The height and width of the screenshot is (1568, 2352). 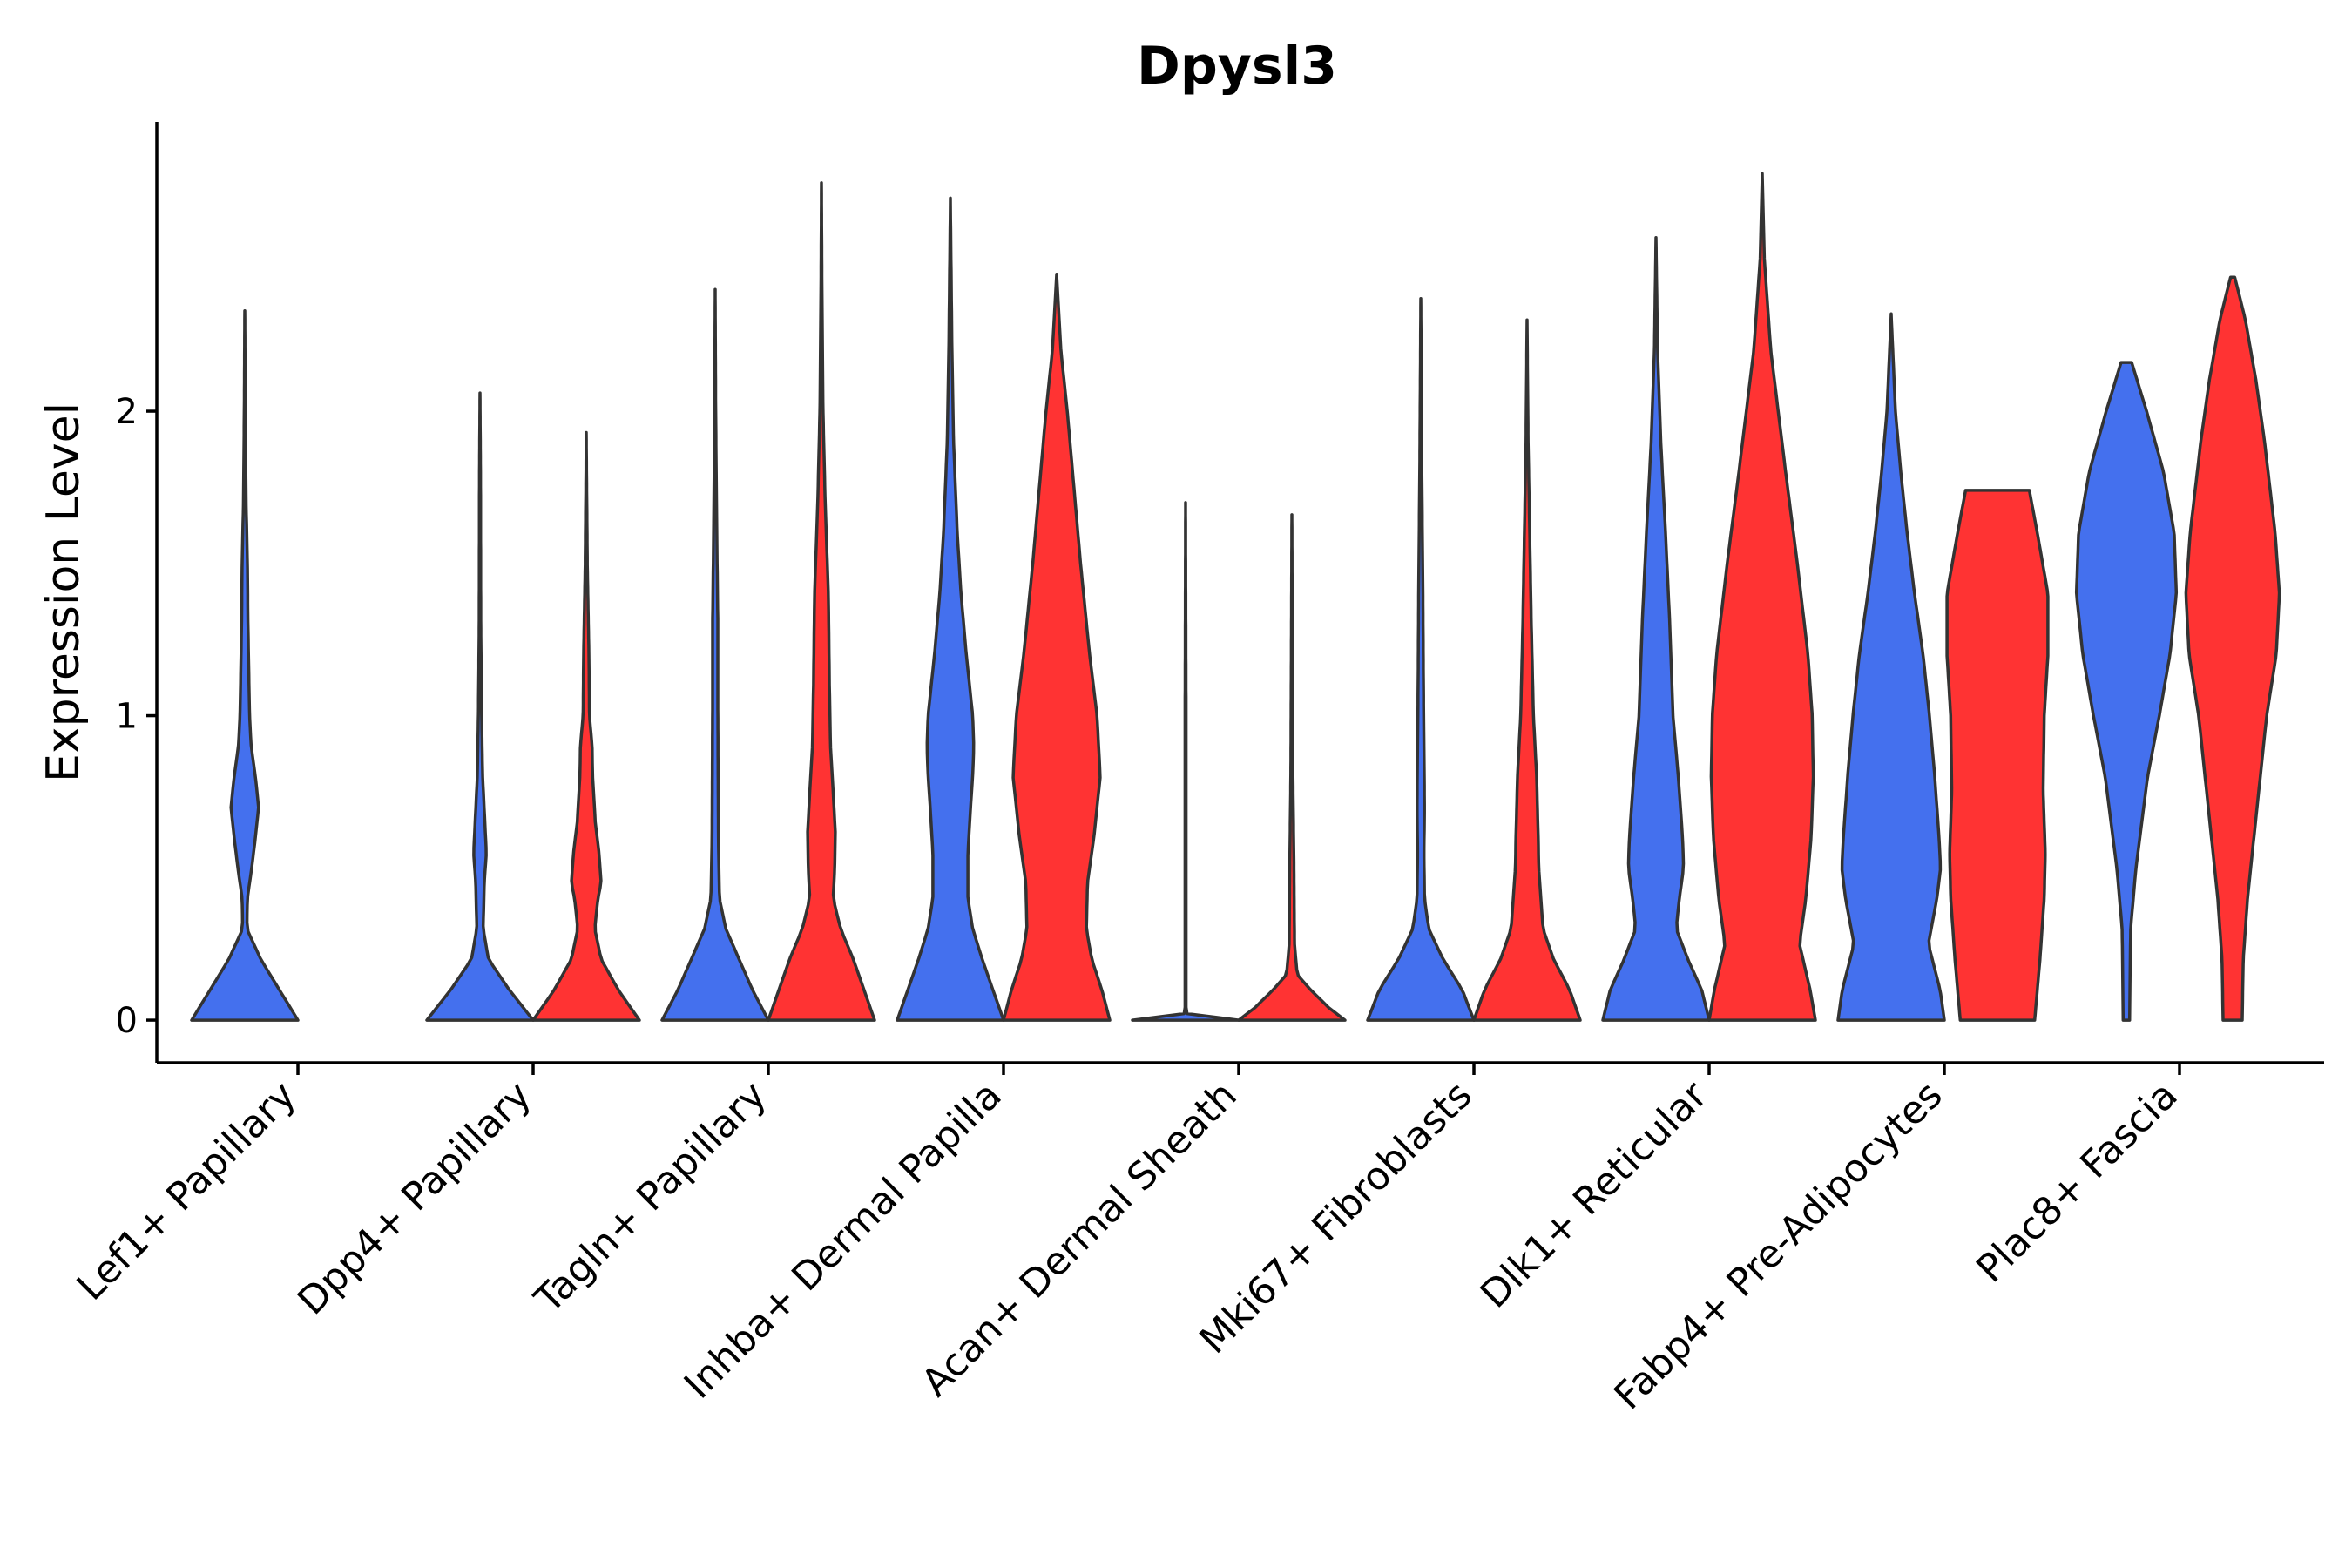 What do you see at coordinates (480, 706) in the screenshot?
I see `violin-dpp4-papillary-blue` at bounding box center [480, 706].